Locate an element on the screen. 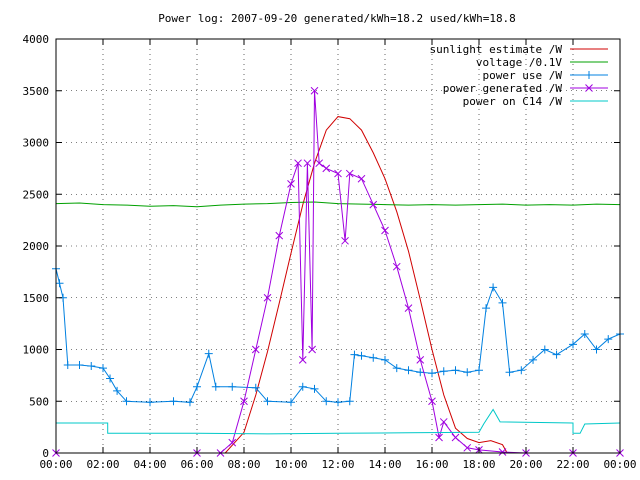 This screenshot has height=480, width=640. y-tick-label: 1500 is located at coordinates (36, 298).